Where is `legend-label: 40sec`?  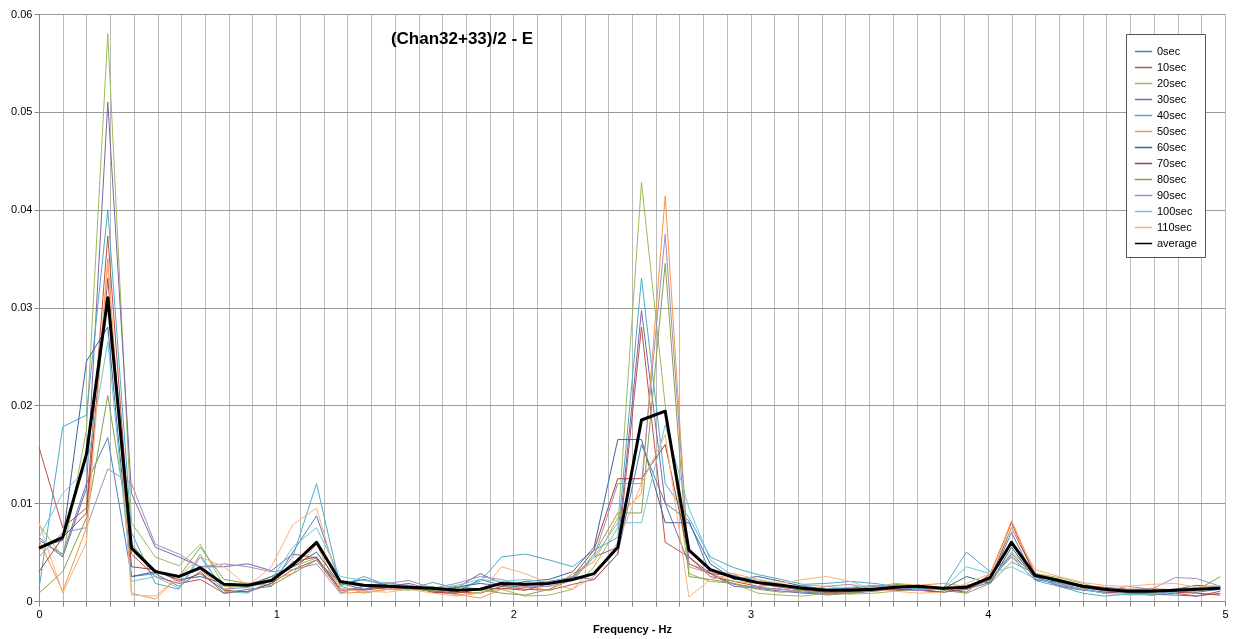 legend-label: 40sec is located at coordinates (1172, 114).